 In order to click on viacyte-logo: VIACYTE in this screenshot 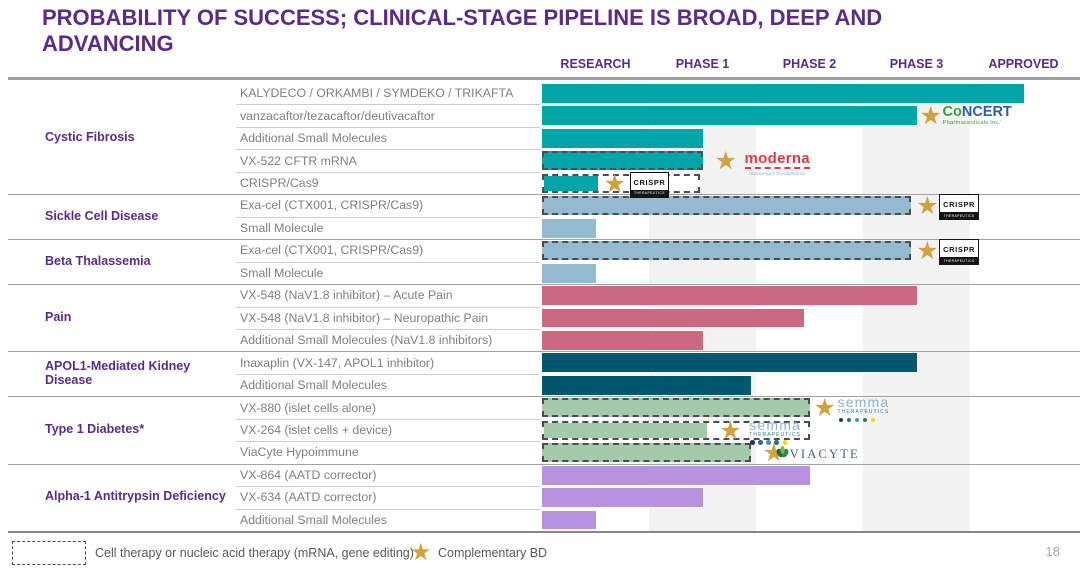, I will do `click(818, 454)`.